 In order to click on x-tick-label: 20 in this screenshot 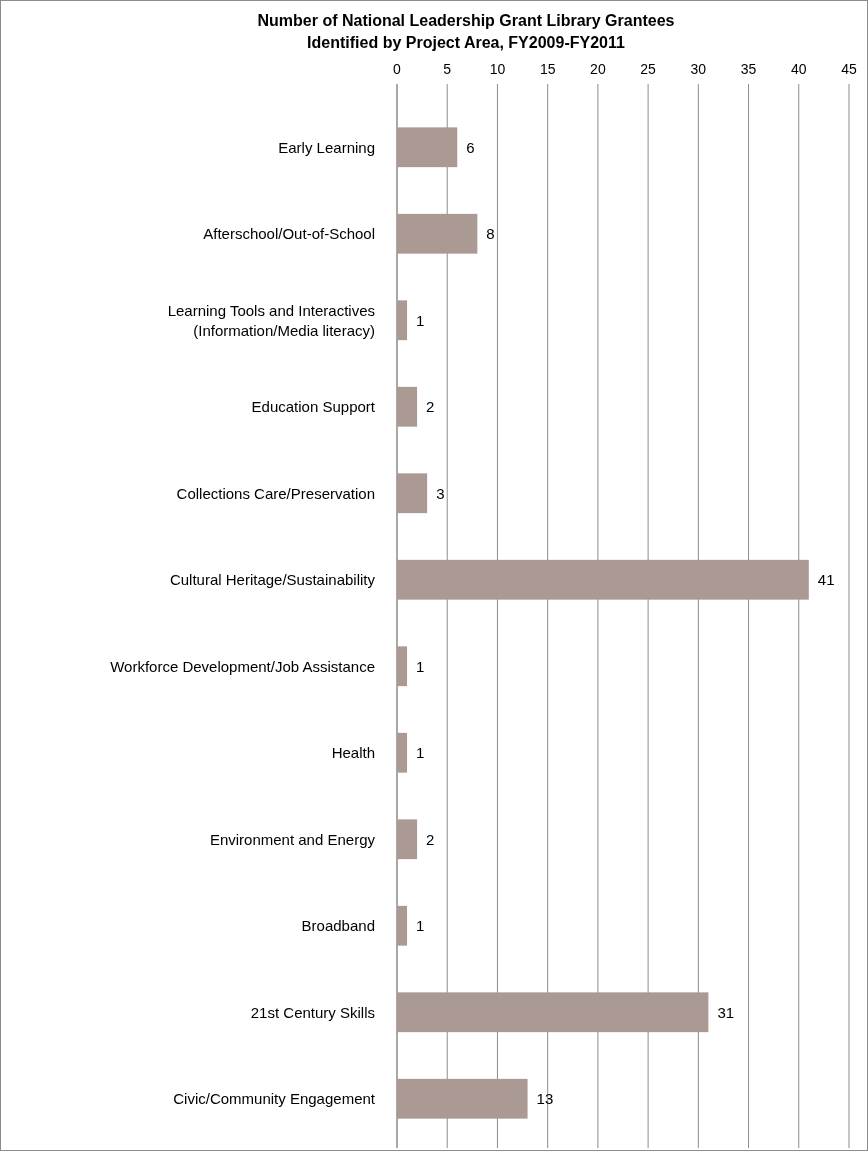, I will do `click(598, 69)`.